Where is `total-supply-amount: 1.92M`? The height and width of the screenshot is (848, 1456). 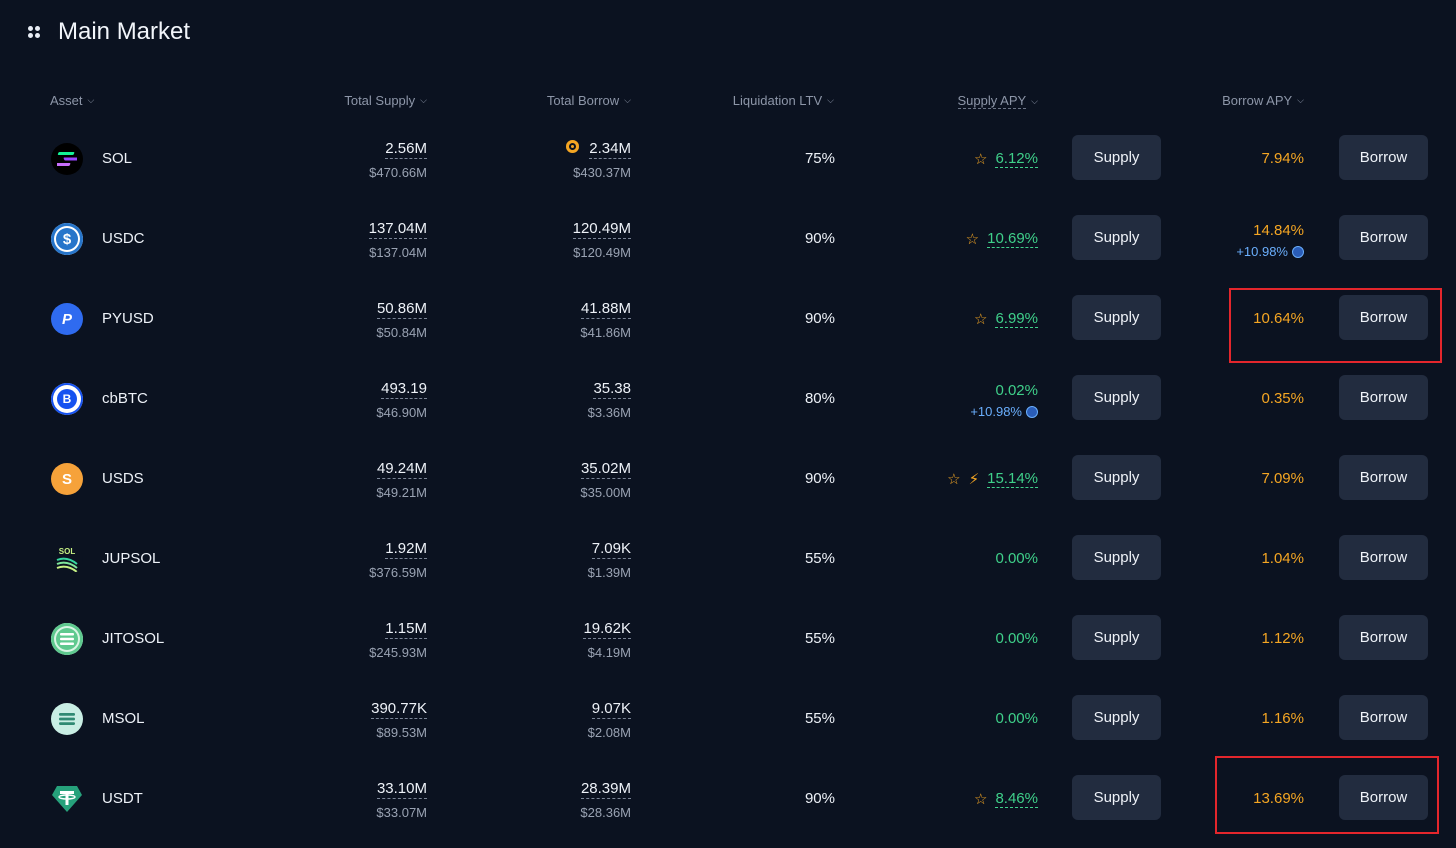 total-supply-amount: 1.92M is located at coordinates (406, 549).